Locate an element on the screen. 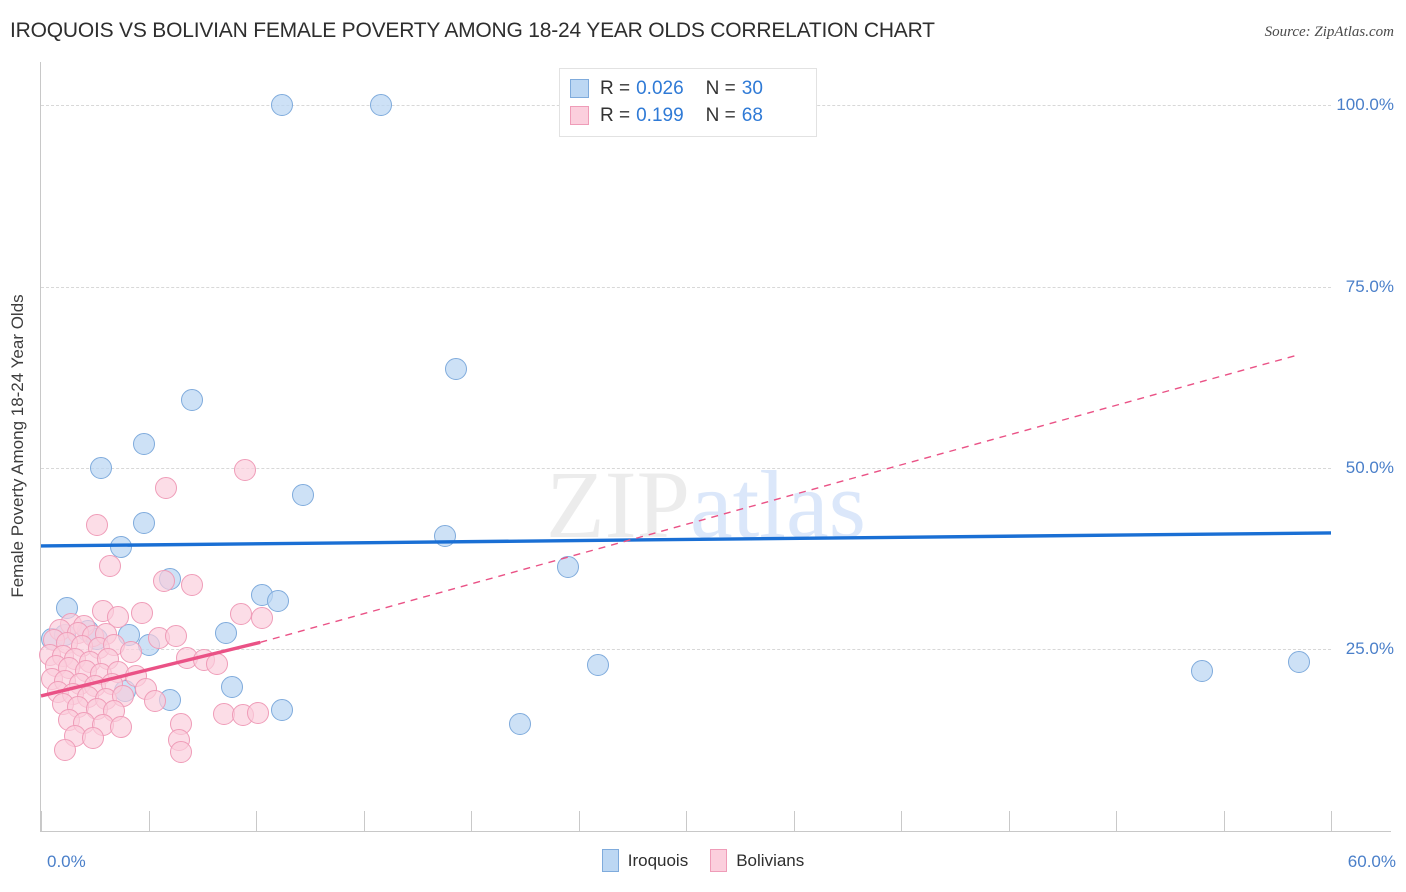  x-axis-line is located at coordinates (715, 831).